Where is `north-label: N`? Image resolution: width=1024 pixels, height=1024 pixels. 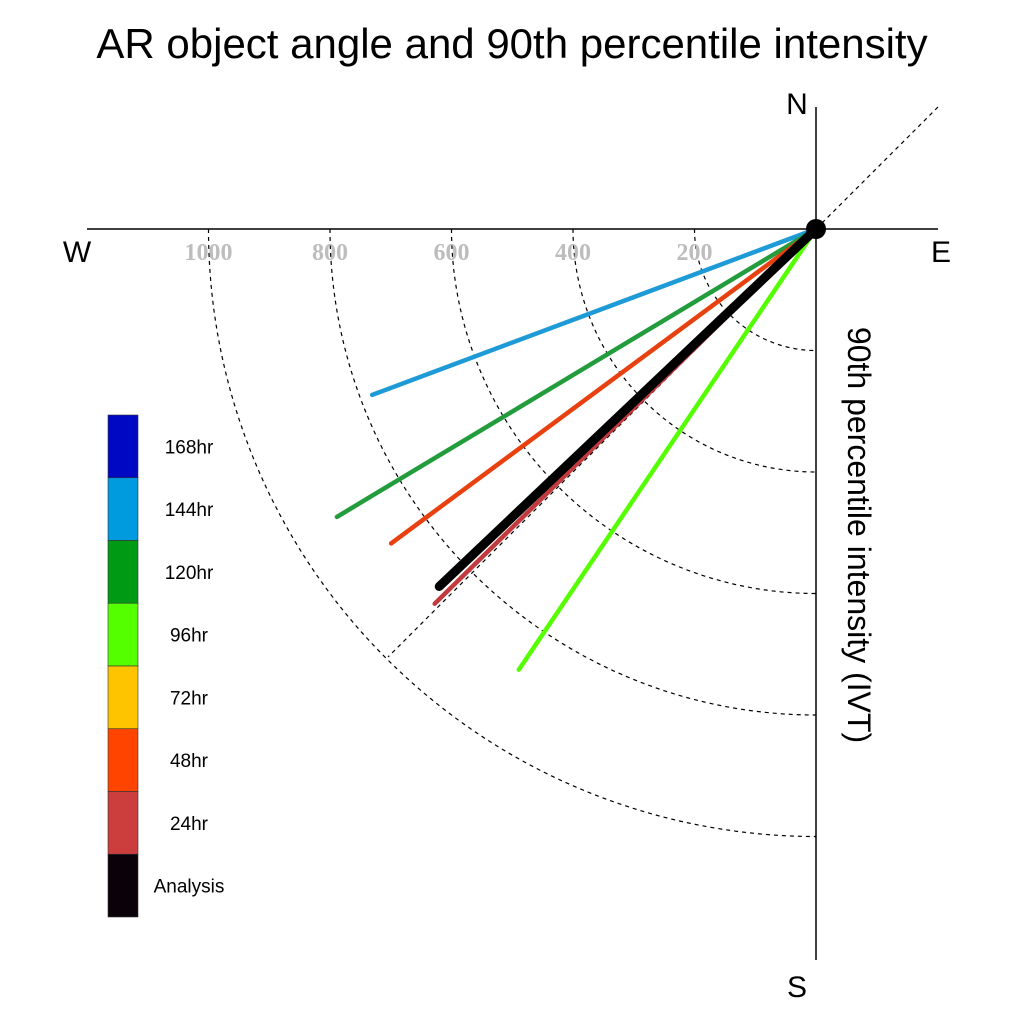
north-label: N is located at coordinates (797, 104).